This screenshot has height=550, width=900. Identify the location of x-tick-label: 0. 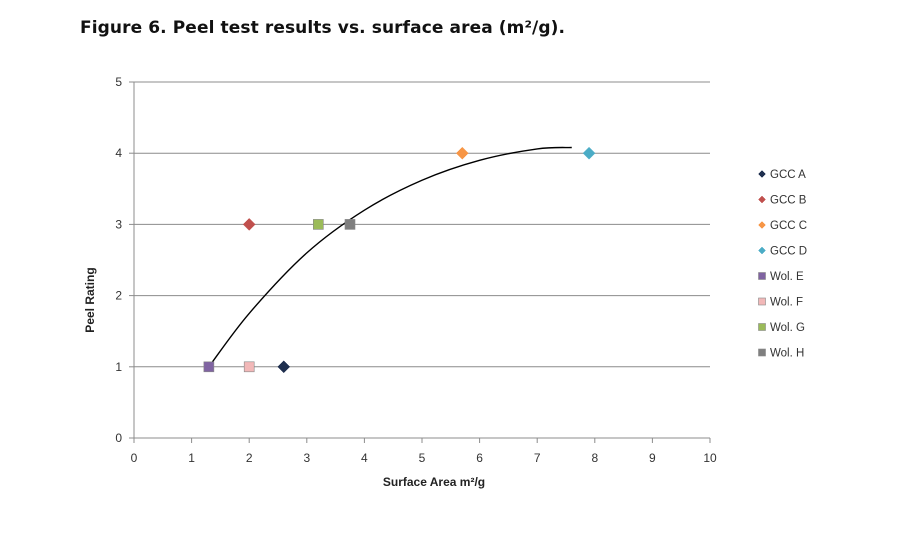
(134, 458).